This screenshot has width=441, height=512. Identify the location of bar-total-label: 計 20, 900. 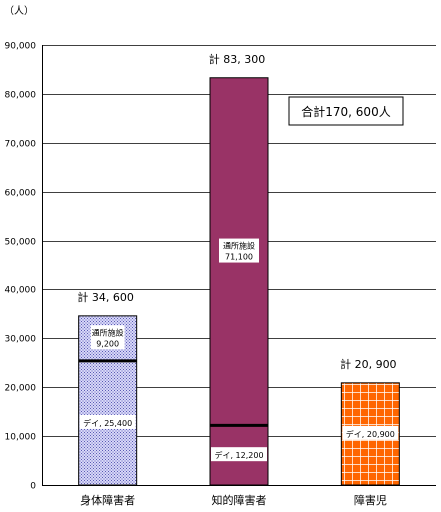
(368, 364).